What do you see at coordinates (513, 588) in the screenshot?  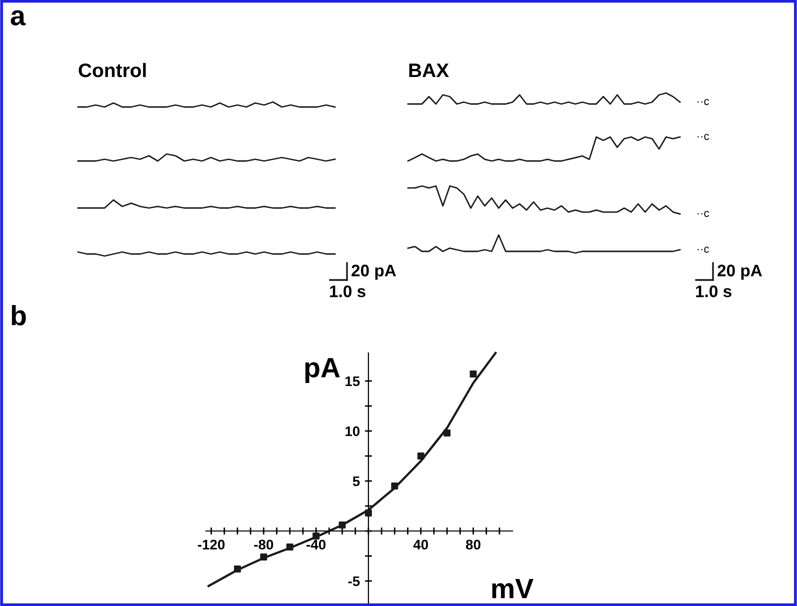 I see `x-axis-title: mV` at bounding box center [513, 588].